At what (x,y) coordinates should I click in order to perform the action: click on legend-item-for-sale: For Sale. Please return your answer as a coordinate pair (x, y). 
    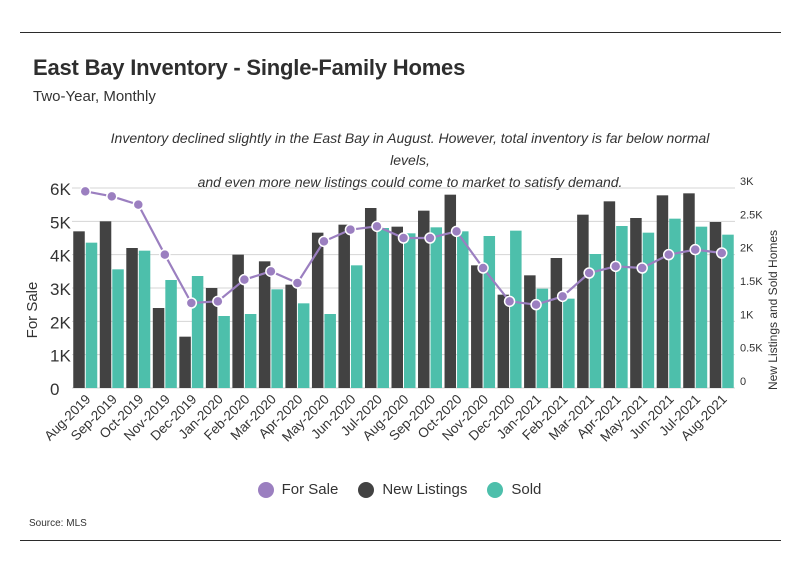
    Looking at the image, I should click on (298, 489).